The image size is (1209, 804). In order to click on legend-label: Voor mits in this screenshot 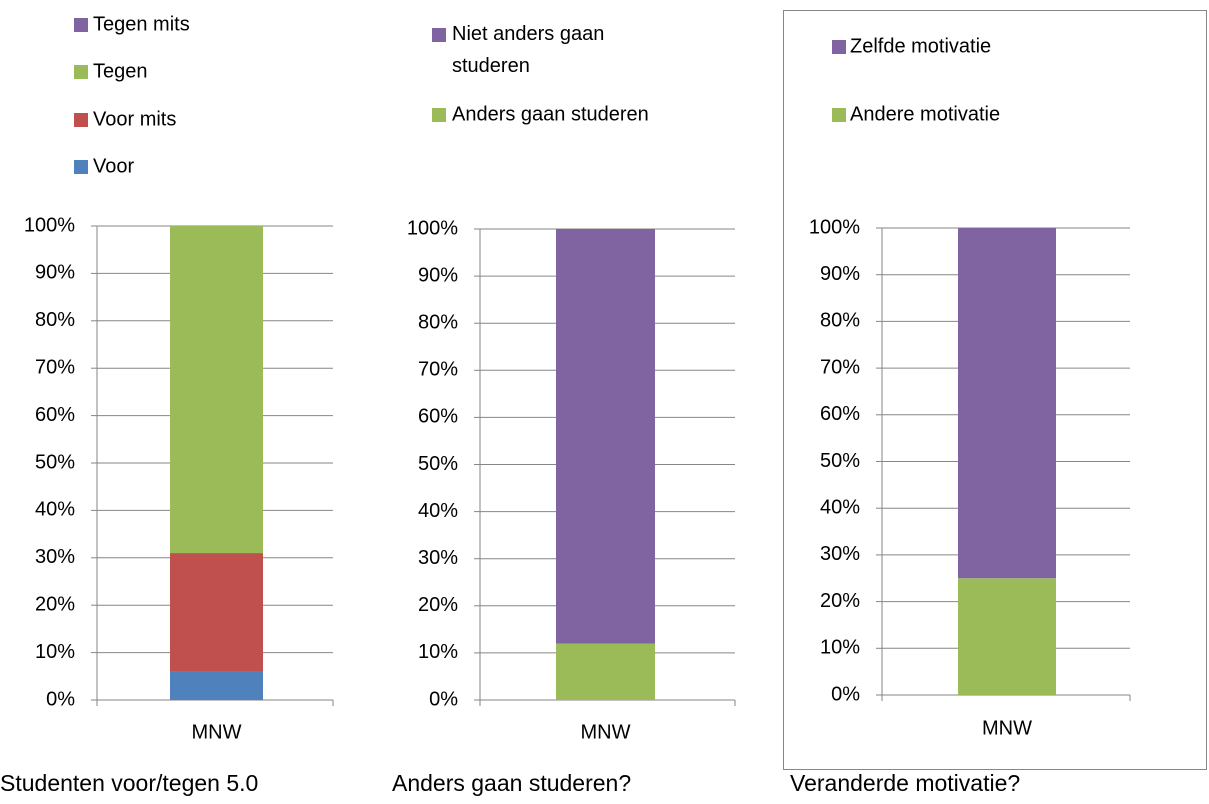, I will do `click(134, 119)`.